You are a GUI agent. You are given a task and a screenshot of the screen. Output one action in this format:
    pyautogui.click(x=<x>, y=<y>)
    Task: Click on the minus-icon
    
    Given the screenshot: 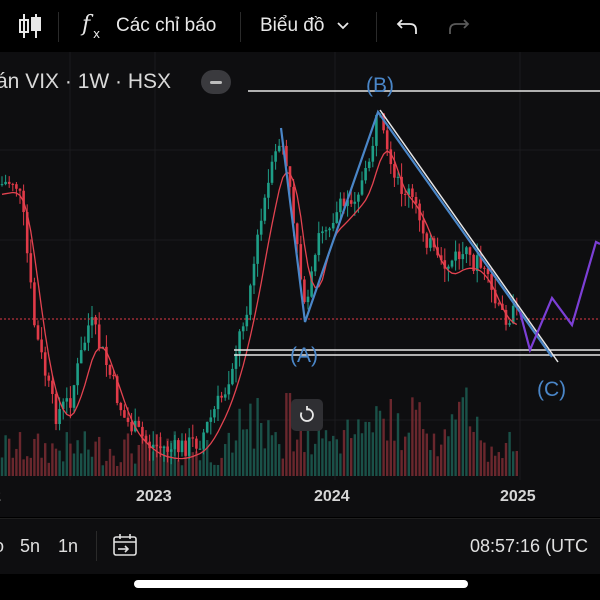 What is the action you would take?
    pyautogui.click(x=216, y=82)
    